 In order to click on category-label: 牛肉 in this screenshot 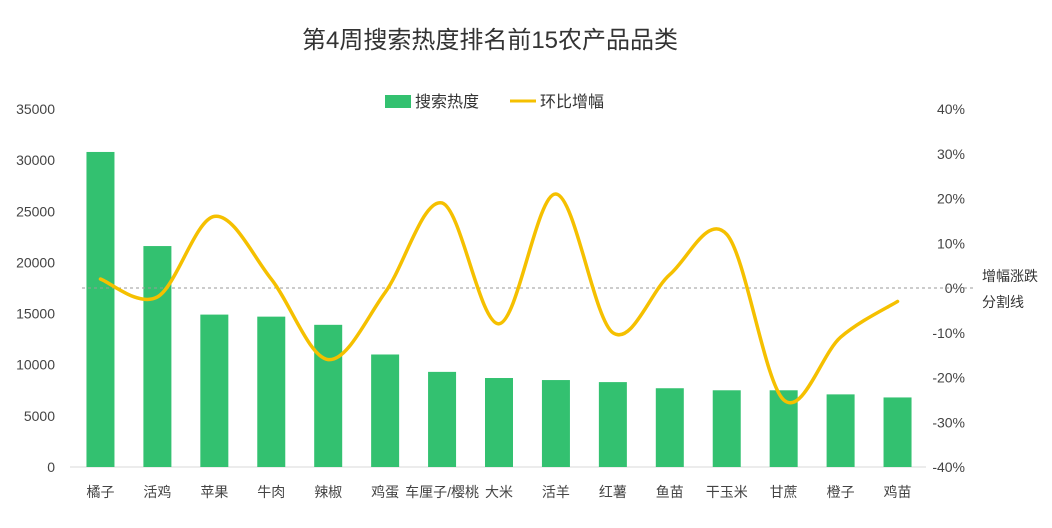, I will do `click(271, 492)`.